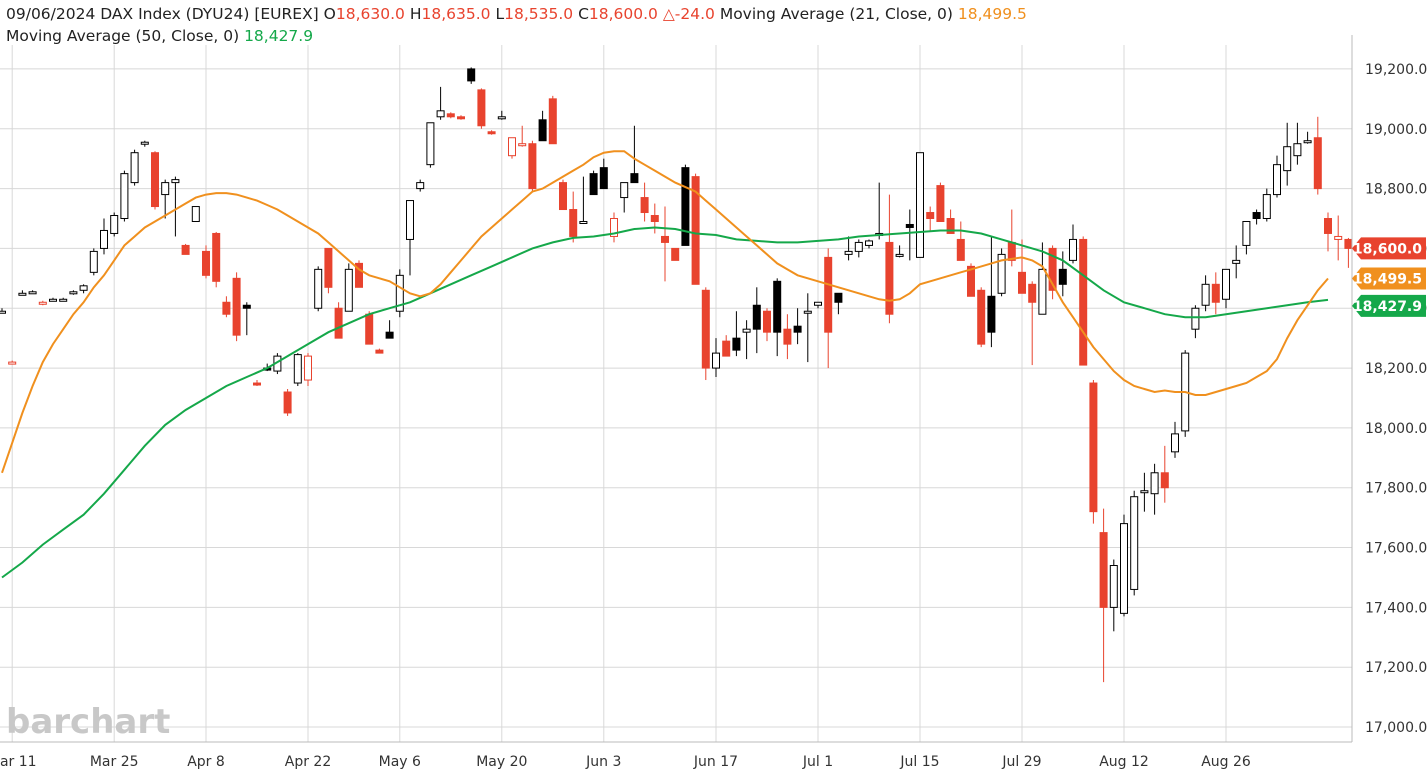 This screenshot has height=774, width=1428. Describe the element at coordinates (114, 762) in the screenshot. I see `x-tick-label: Mar 25` at that location.